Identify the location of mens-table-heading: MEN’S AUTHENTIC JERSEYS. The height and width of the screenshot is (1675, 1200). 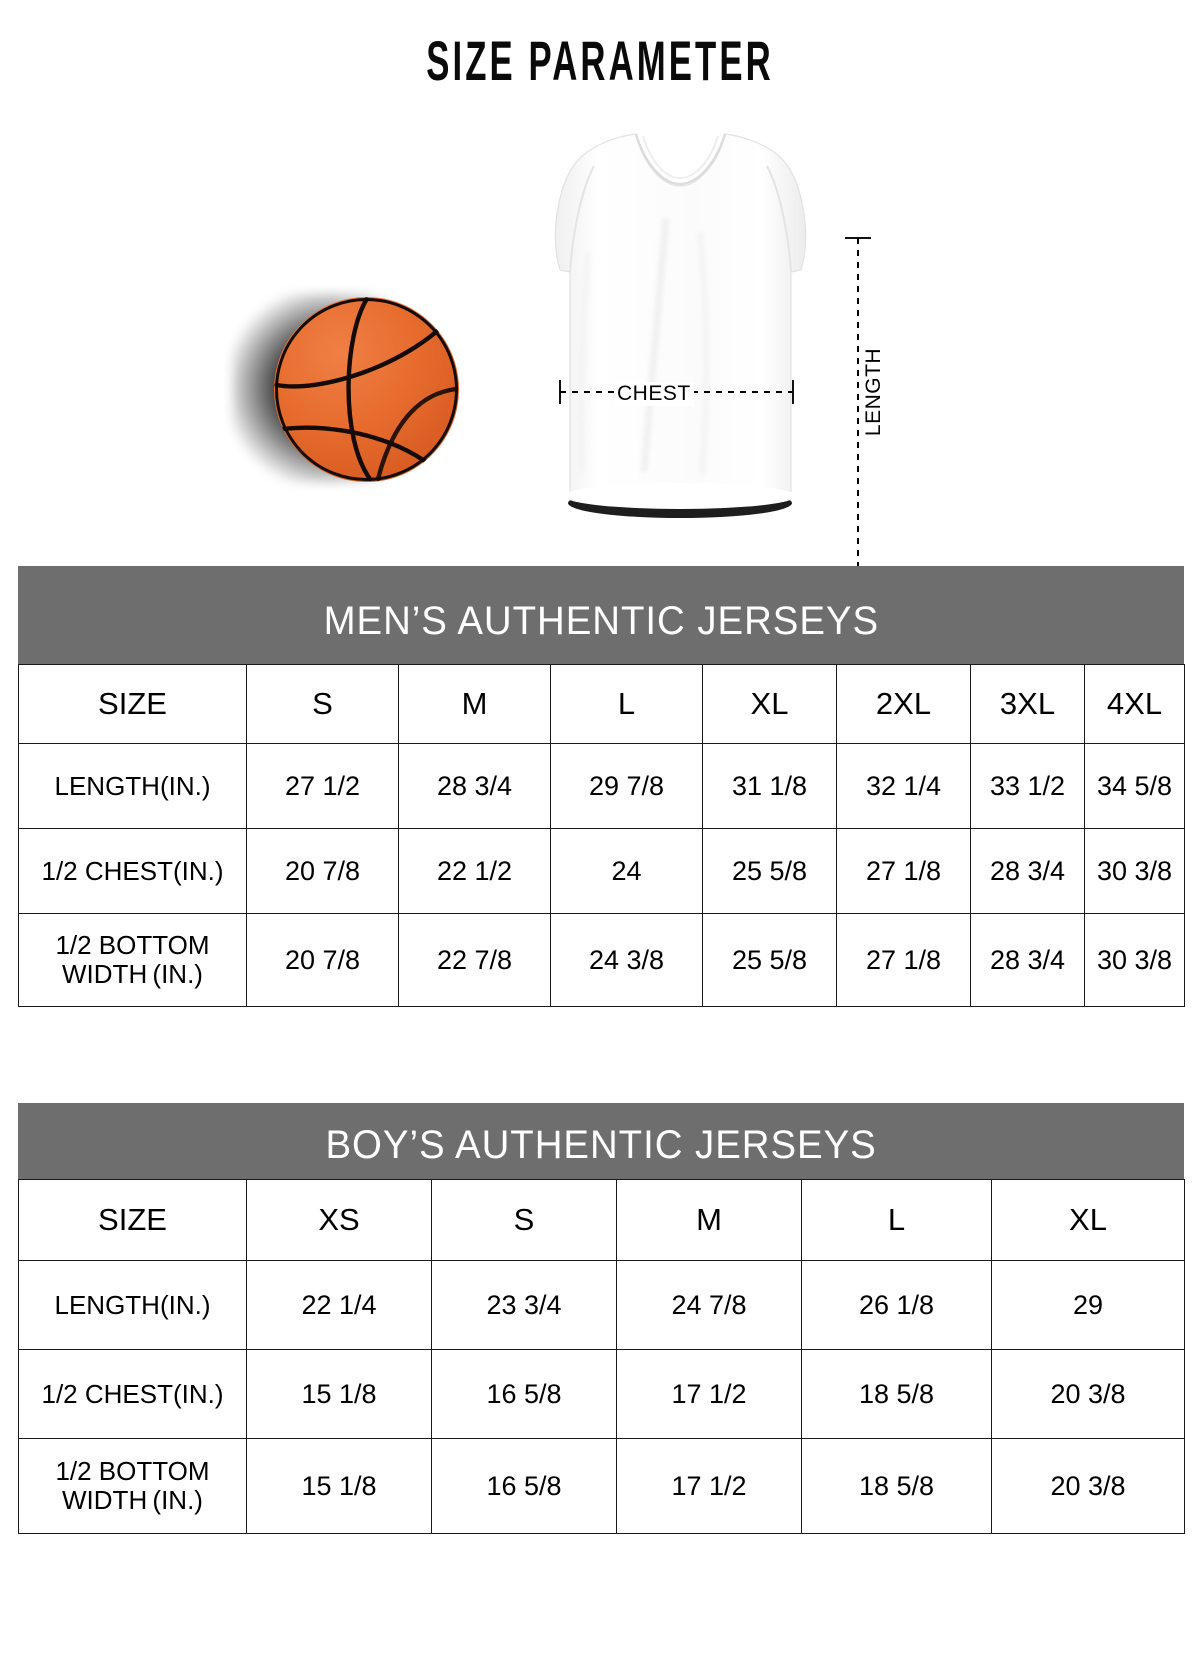
(601, 615).